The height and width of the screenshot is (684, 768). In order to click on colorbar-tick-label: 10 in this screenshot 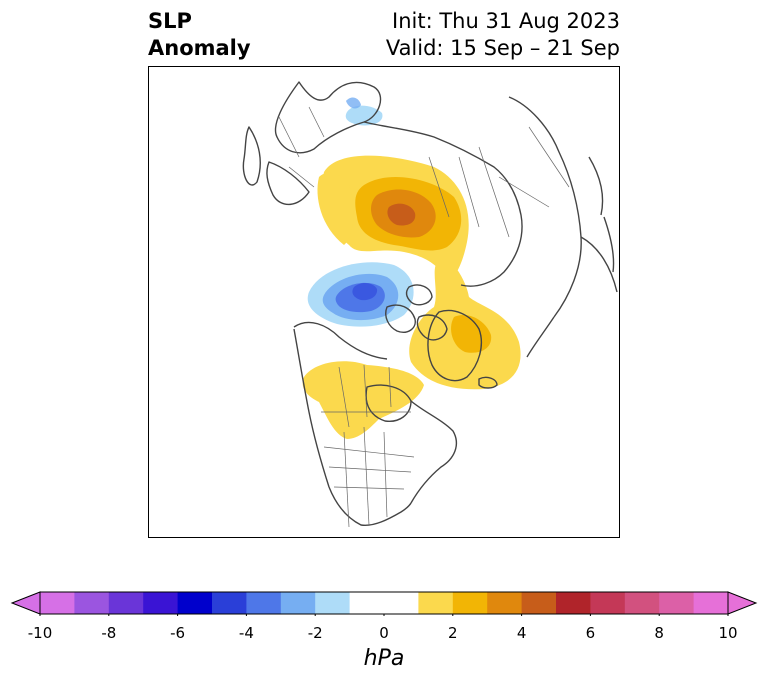, I will do `click(728, 633)`.